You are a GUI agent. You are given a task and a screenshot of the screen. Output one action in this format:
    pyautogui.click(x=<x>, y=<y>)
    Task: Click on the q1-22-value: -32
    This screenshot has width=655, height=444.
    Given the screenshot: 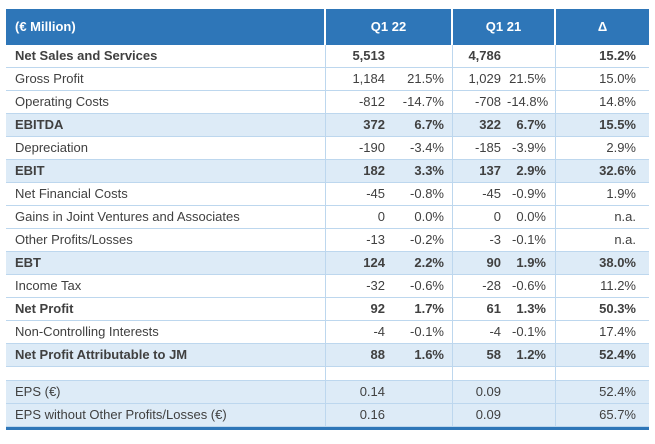 What is the action you would take?
    pyautogui.click(x=375, y=285)
    